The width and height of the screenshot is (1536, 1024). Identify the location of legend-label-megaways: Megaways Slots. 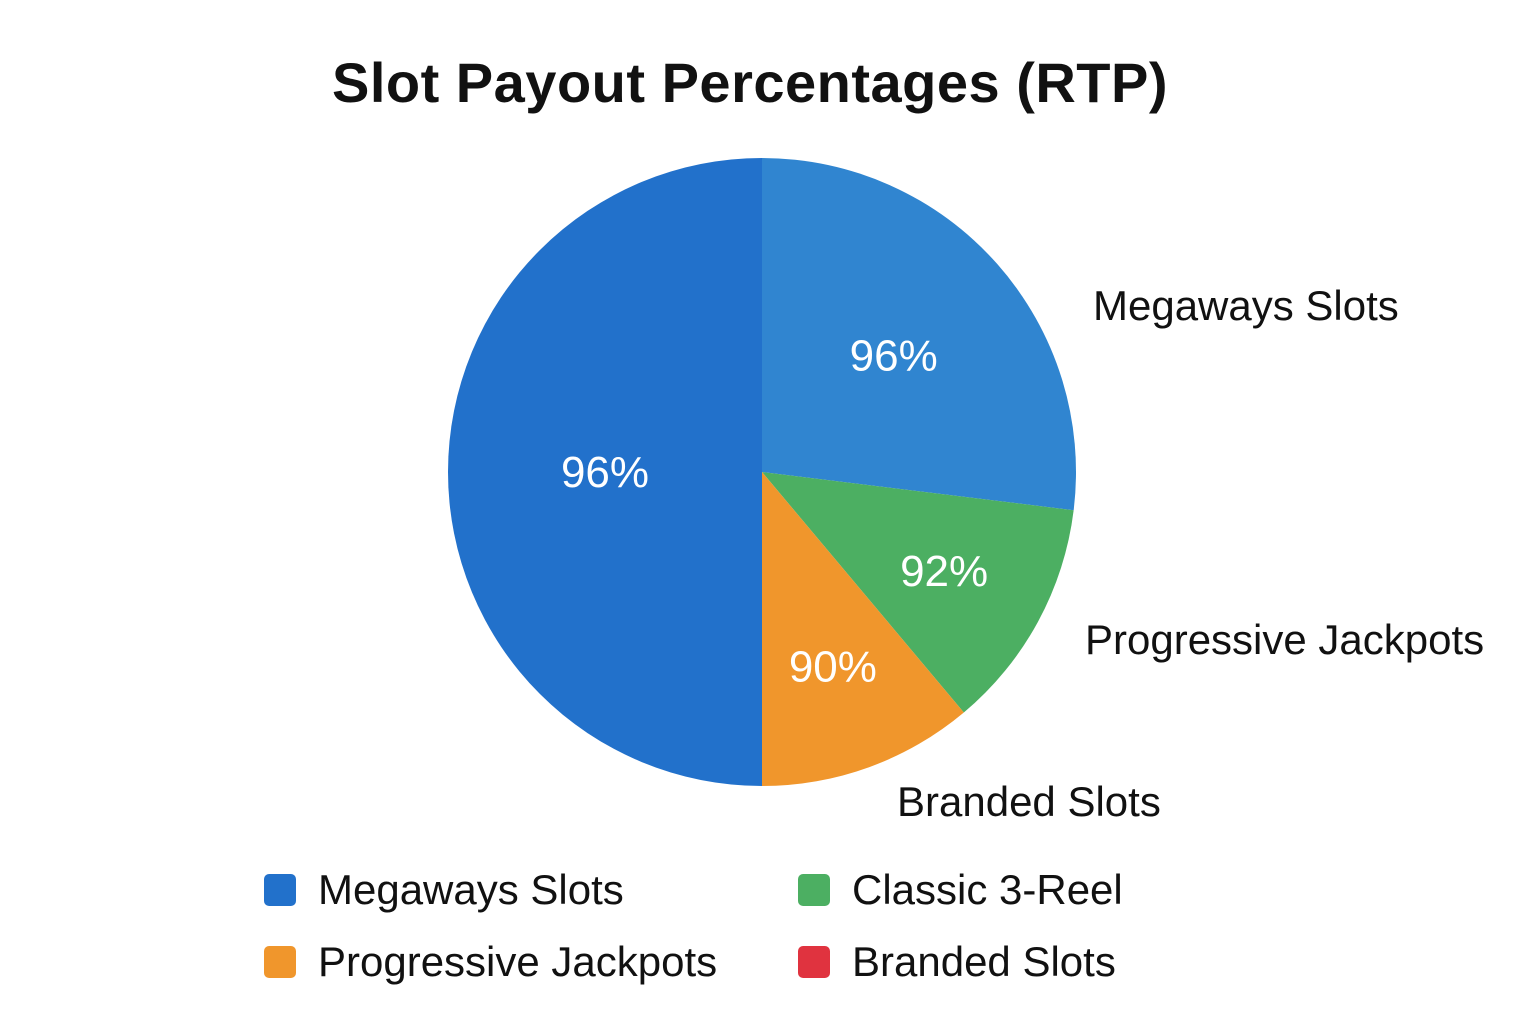
(471, 889).